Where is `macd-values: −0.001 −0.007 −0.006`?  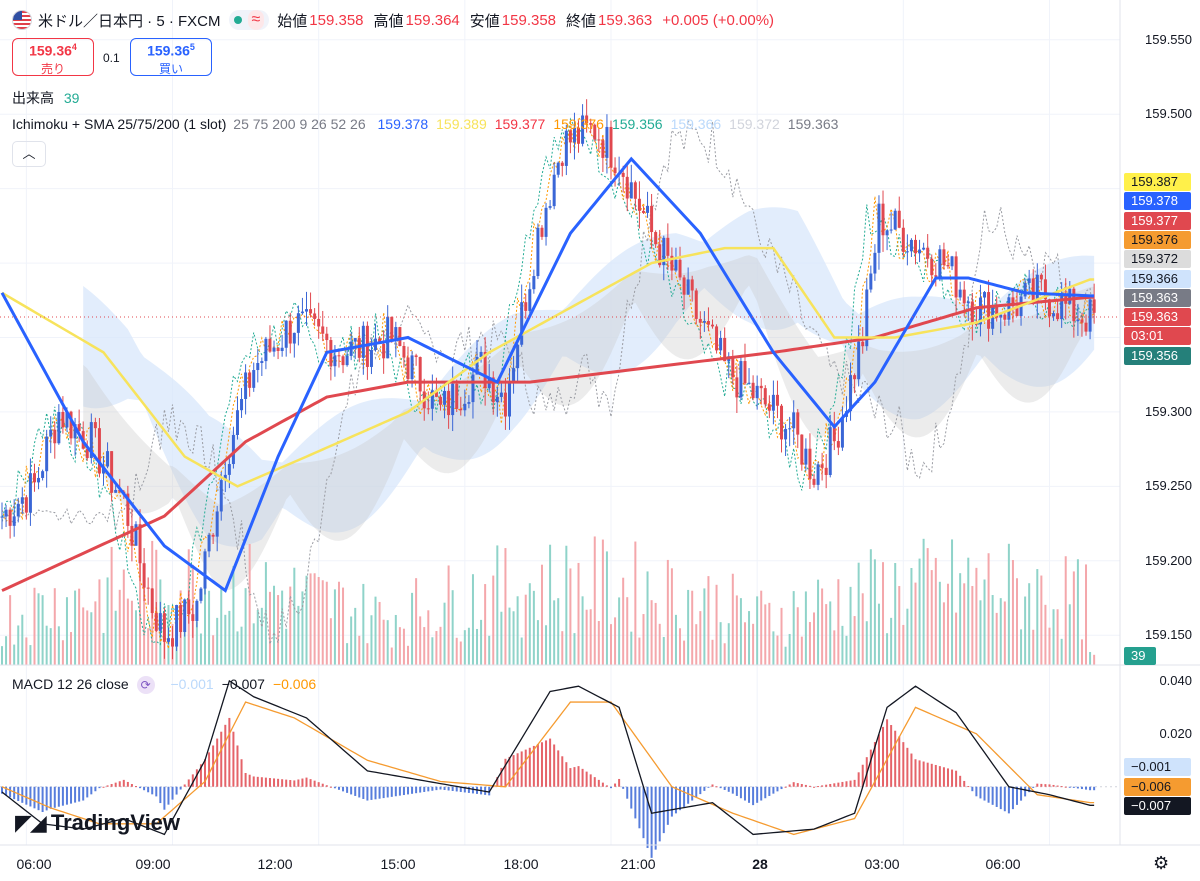
macd-values: −0.001 −0.007 −0.006 is located at coordinates (240, 684).